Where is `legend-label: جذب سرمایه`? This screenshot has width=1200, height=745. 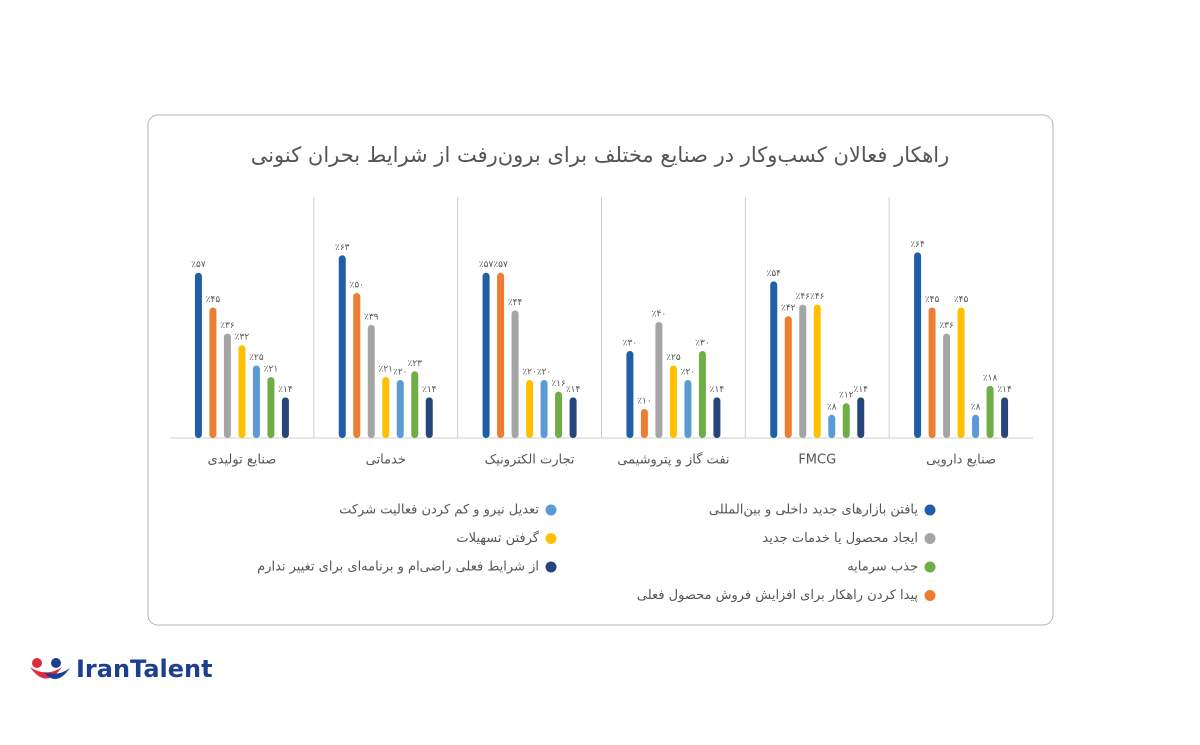 legend-label: جذب سرمایه is located at coordinates (882, 567).